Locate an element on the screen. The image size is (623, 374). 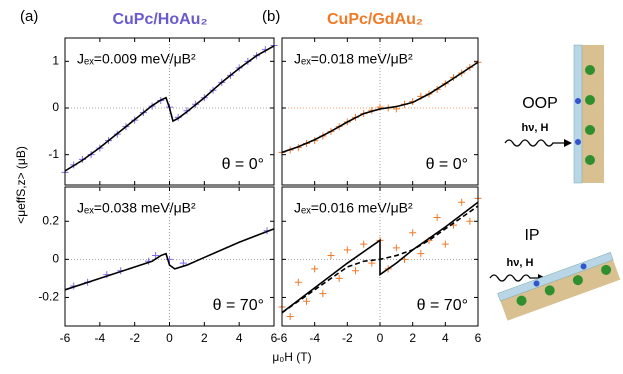
y-tick-label: 1 is located at coordinates (55, 61).